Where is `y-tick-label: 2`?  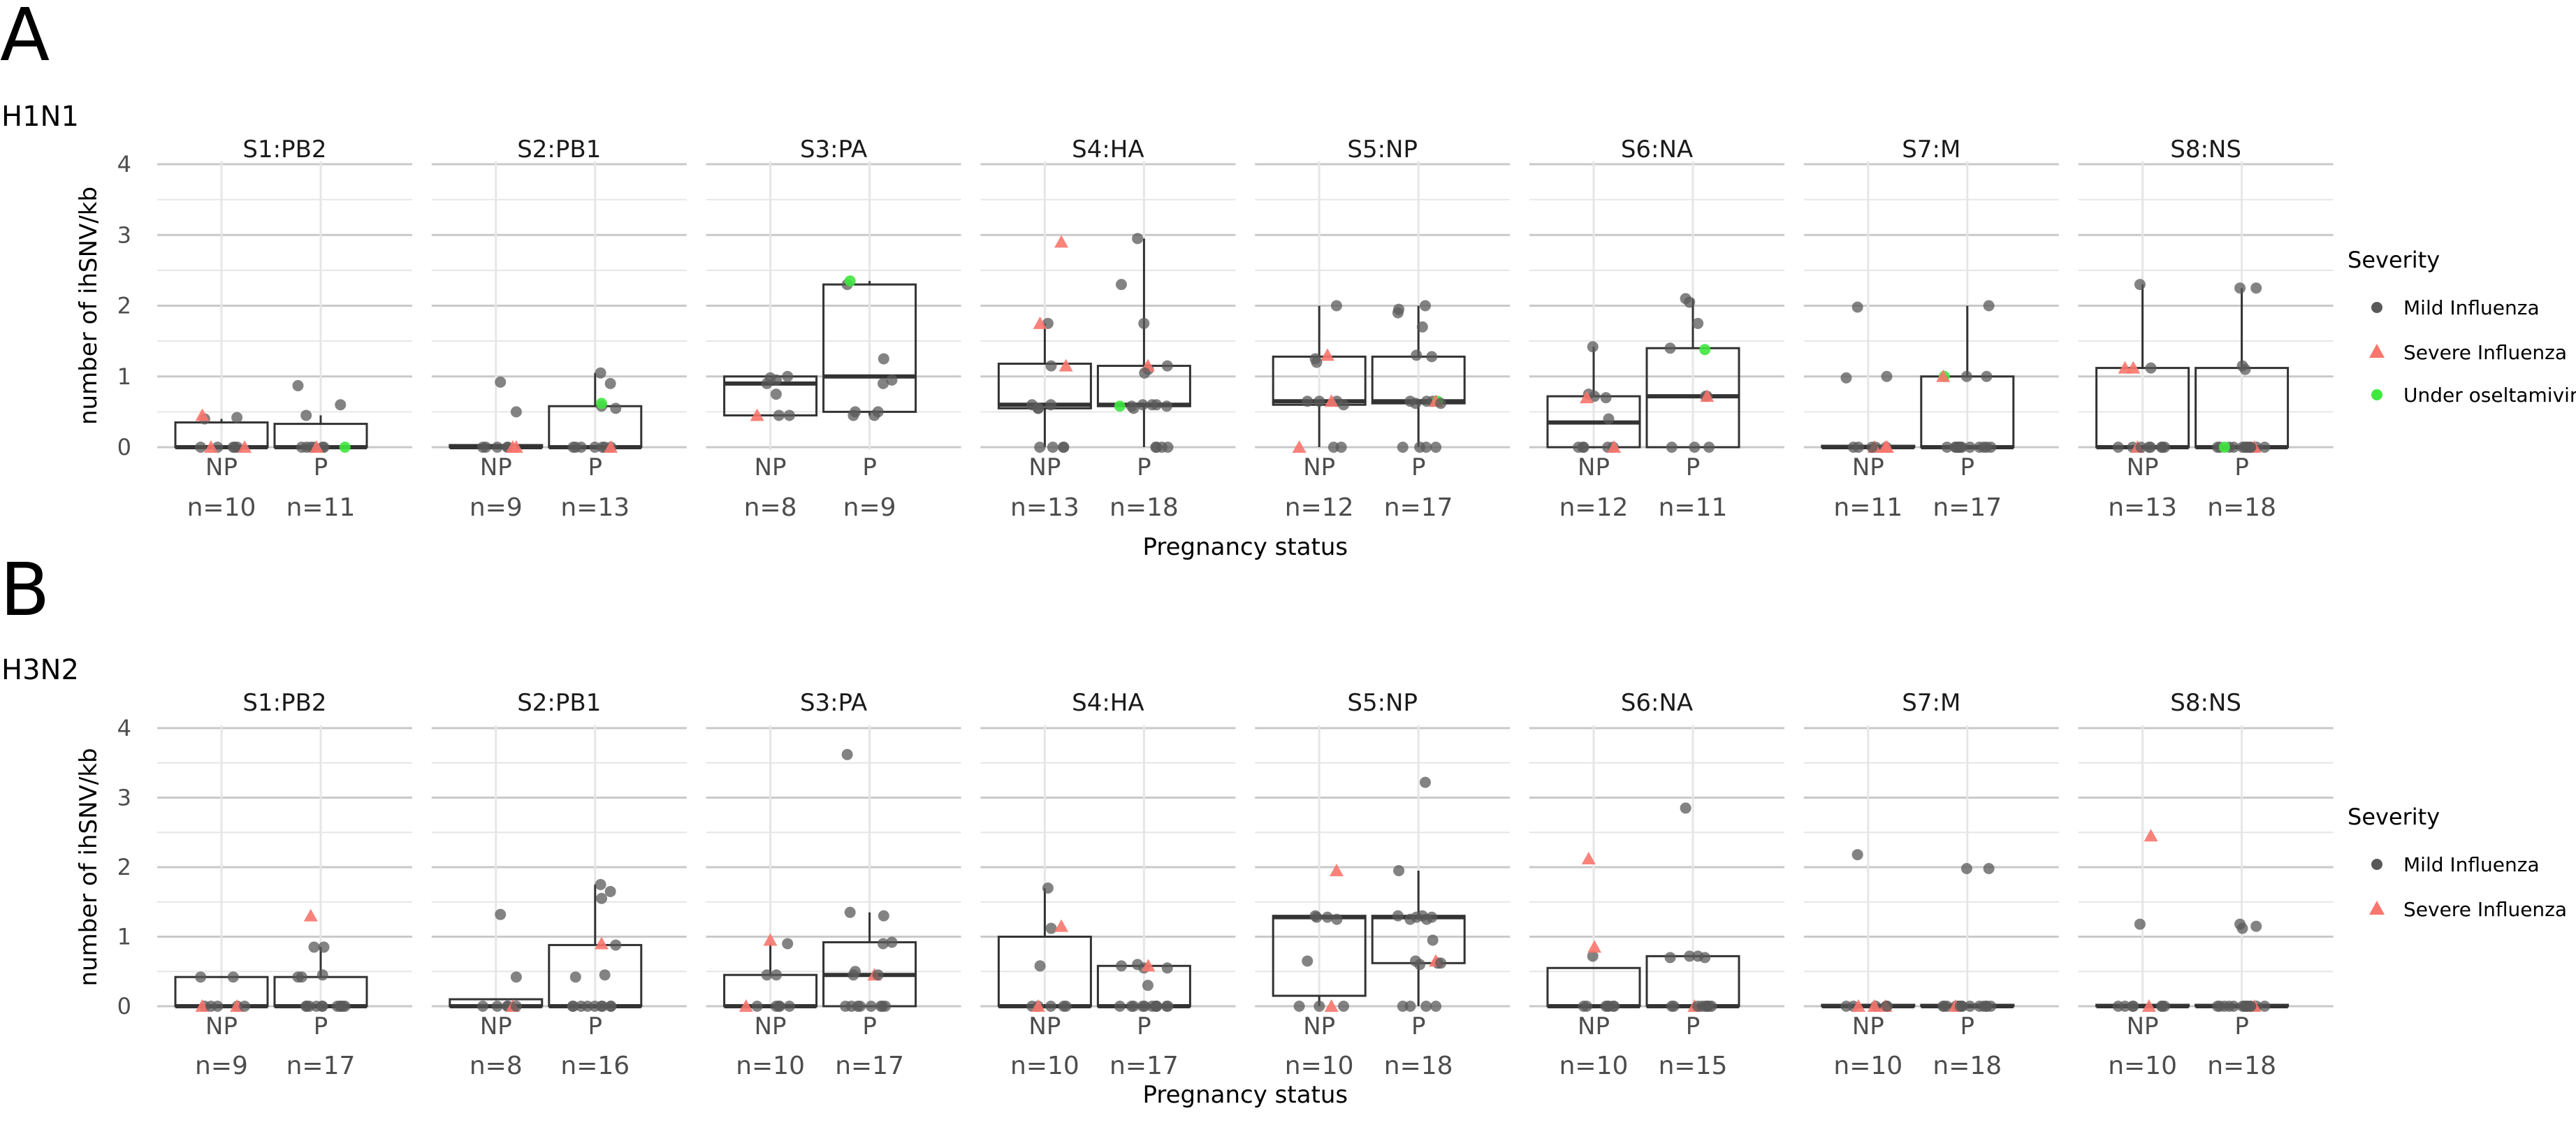 y-tick-label: 2 is located at coordinates (124, 867).